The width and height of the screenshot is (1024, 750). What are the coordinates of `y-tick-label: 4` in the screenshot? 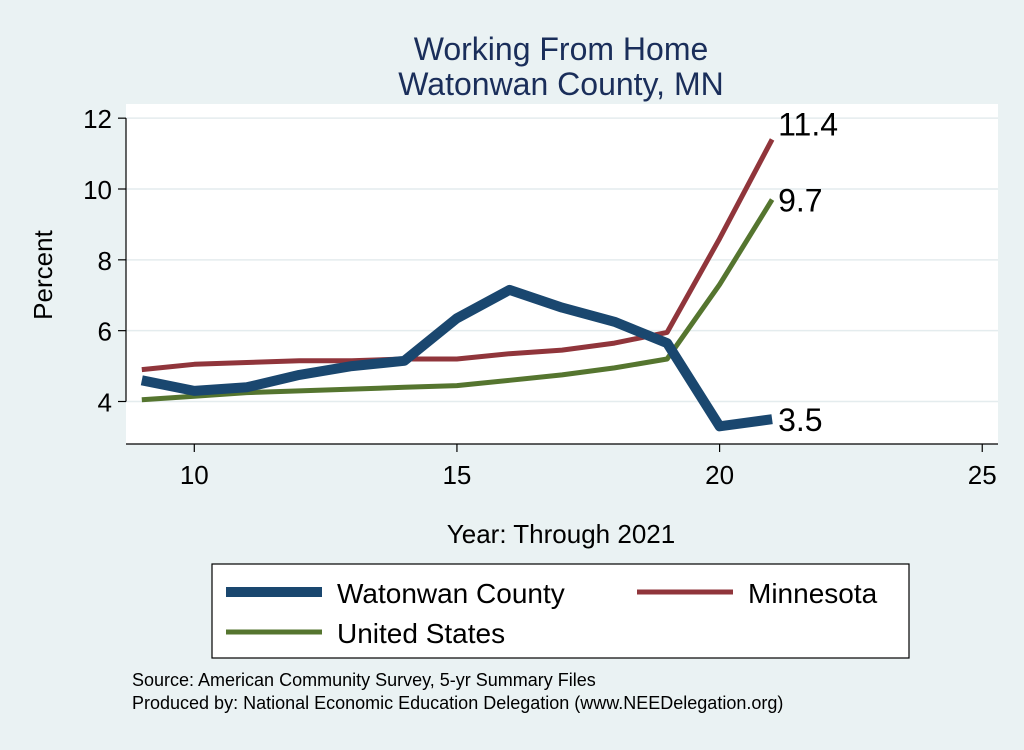 It's located at (105, 403).